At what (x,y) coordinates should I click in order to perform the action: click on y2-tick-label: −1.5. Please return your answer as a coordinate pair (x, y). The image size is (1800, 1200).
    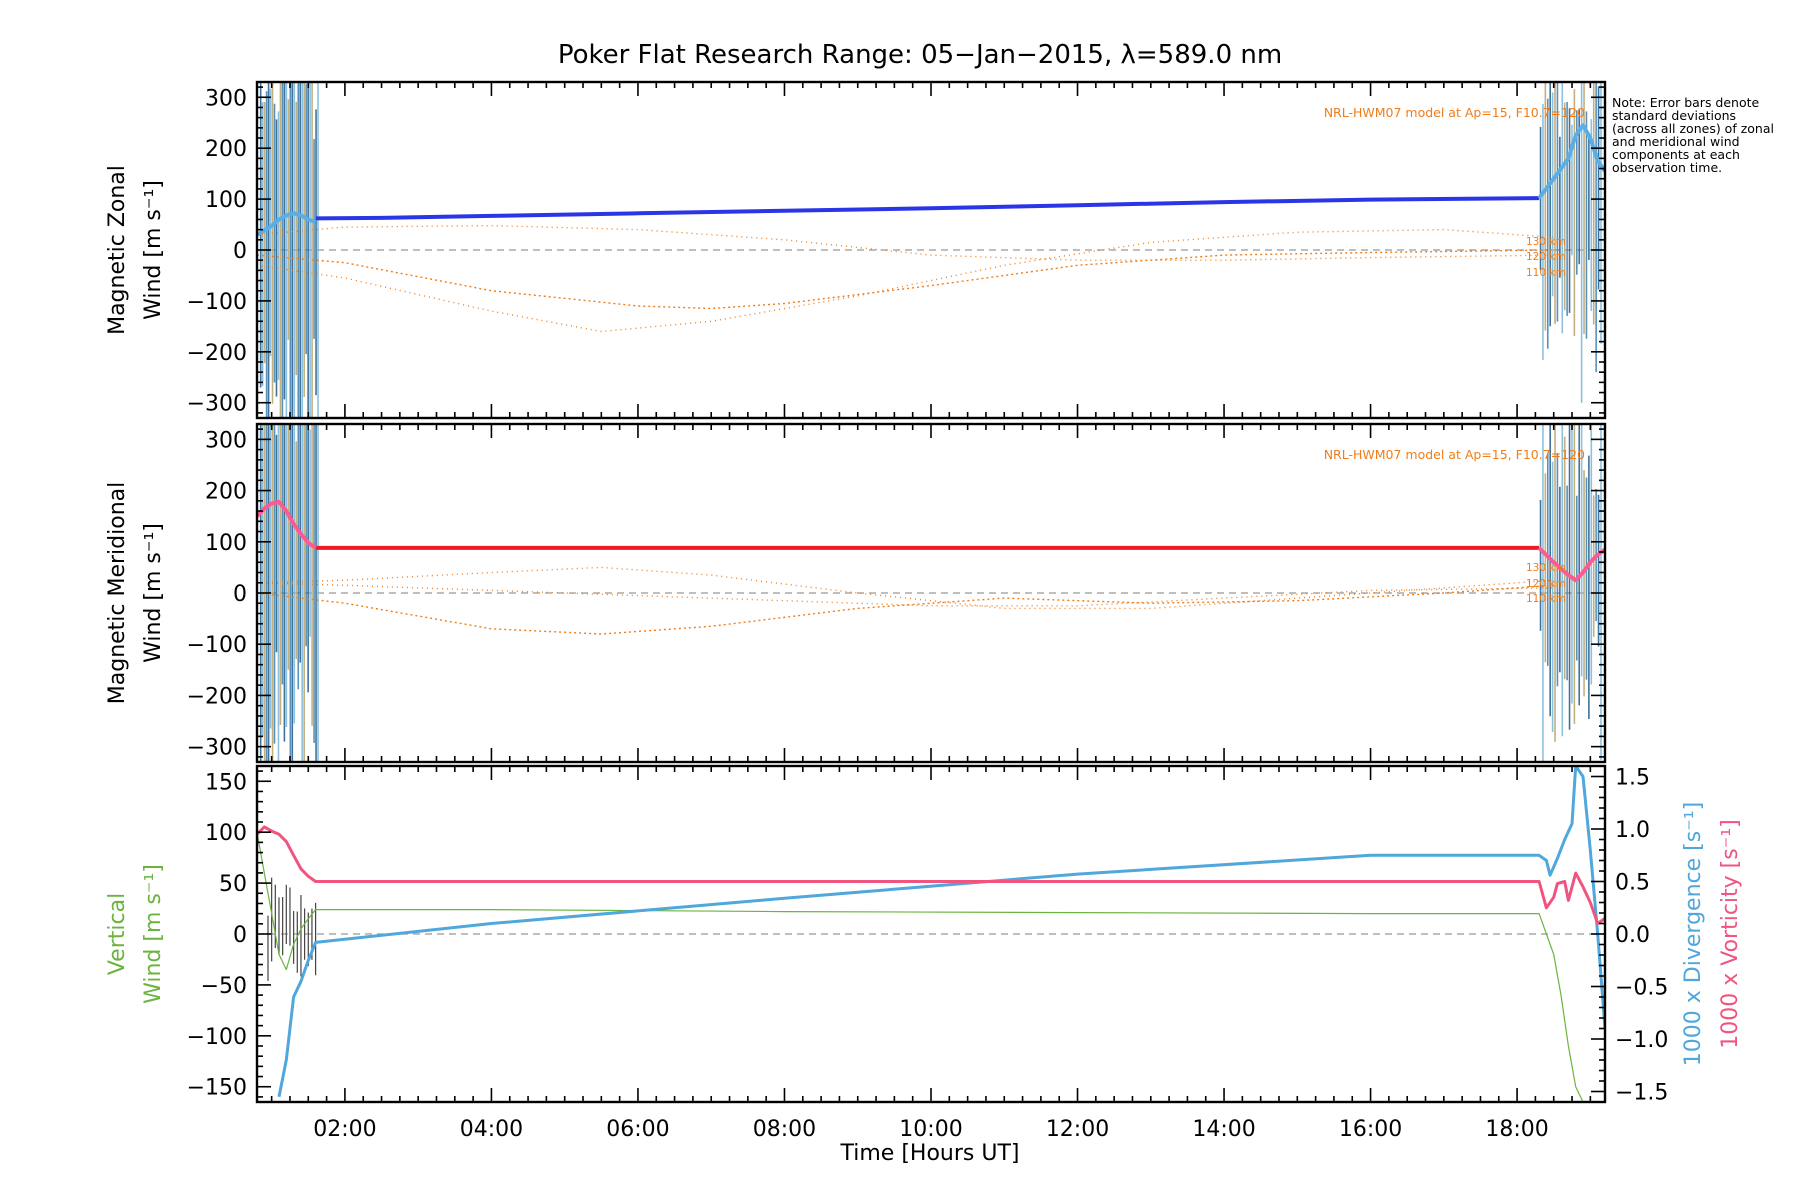
    Looking at the image, I should click on (1641, 1093).